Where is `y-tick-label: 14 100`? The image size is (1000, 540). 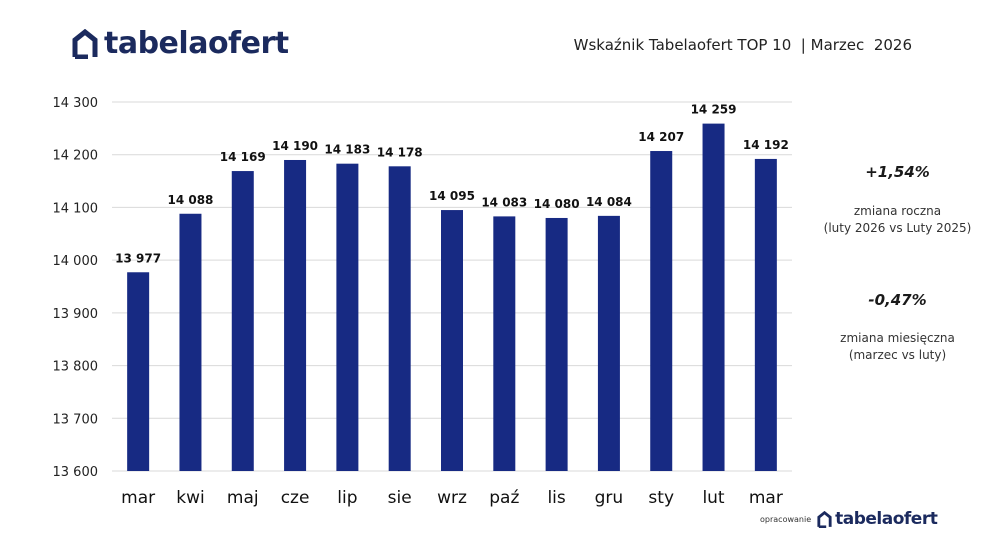 y-tick-label: 14 100 is located at coordinates (76, 208).